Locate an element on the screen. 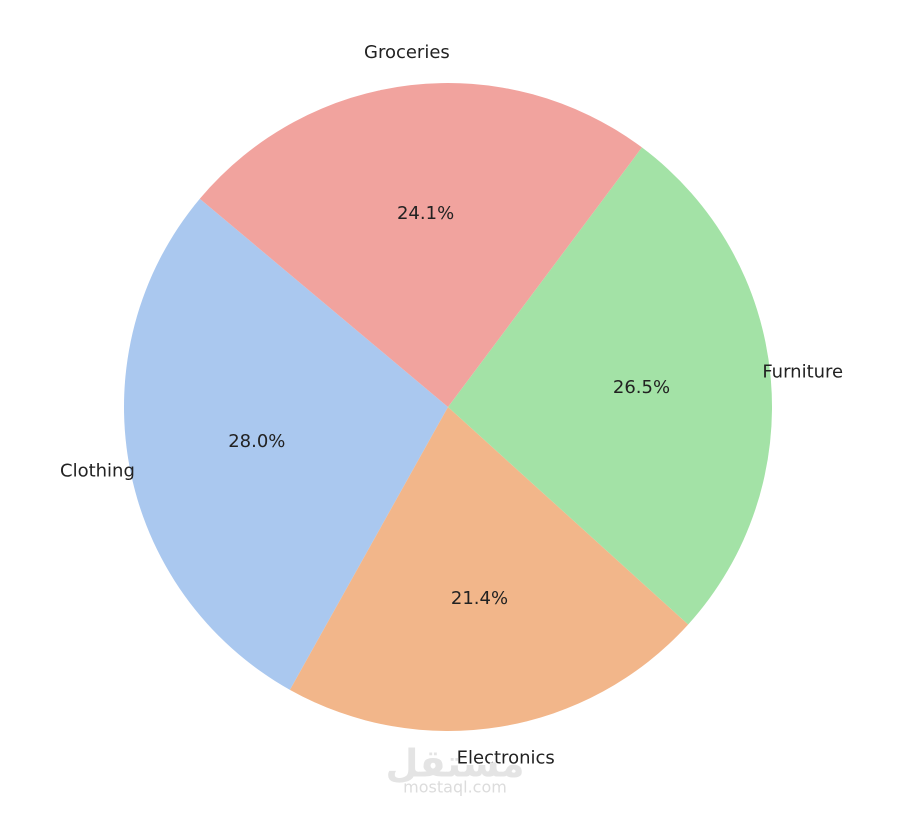 The width and height of the screenshot is (909, 813). watermark: مستقل is located at coordinates (455, 764).